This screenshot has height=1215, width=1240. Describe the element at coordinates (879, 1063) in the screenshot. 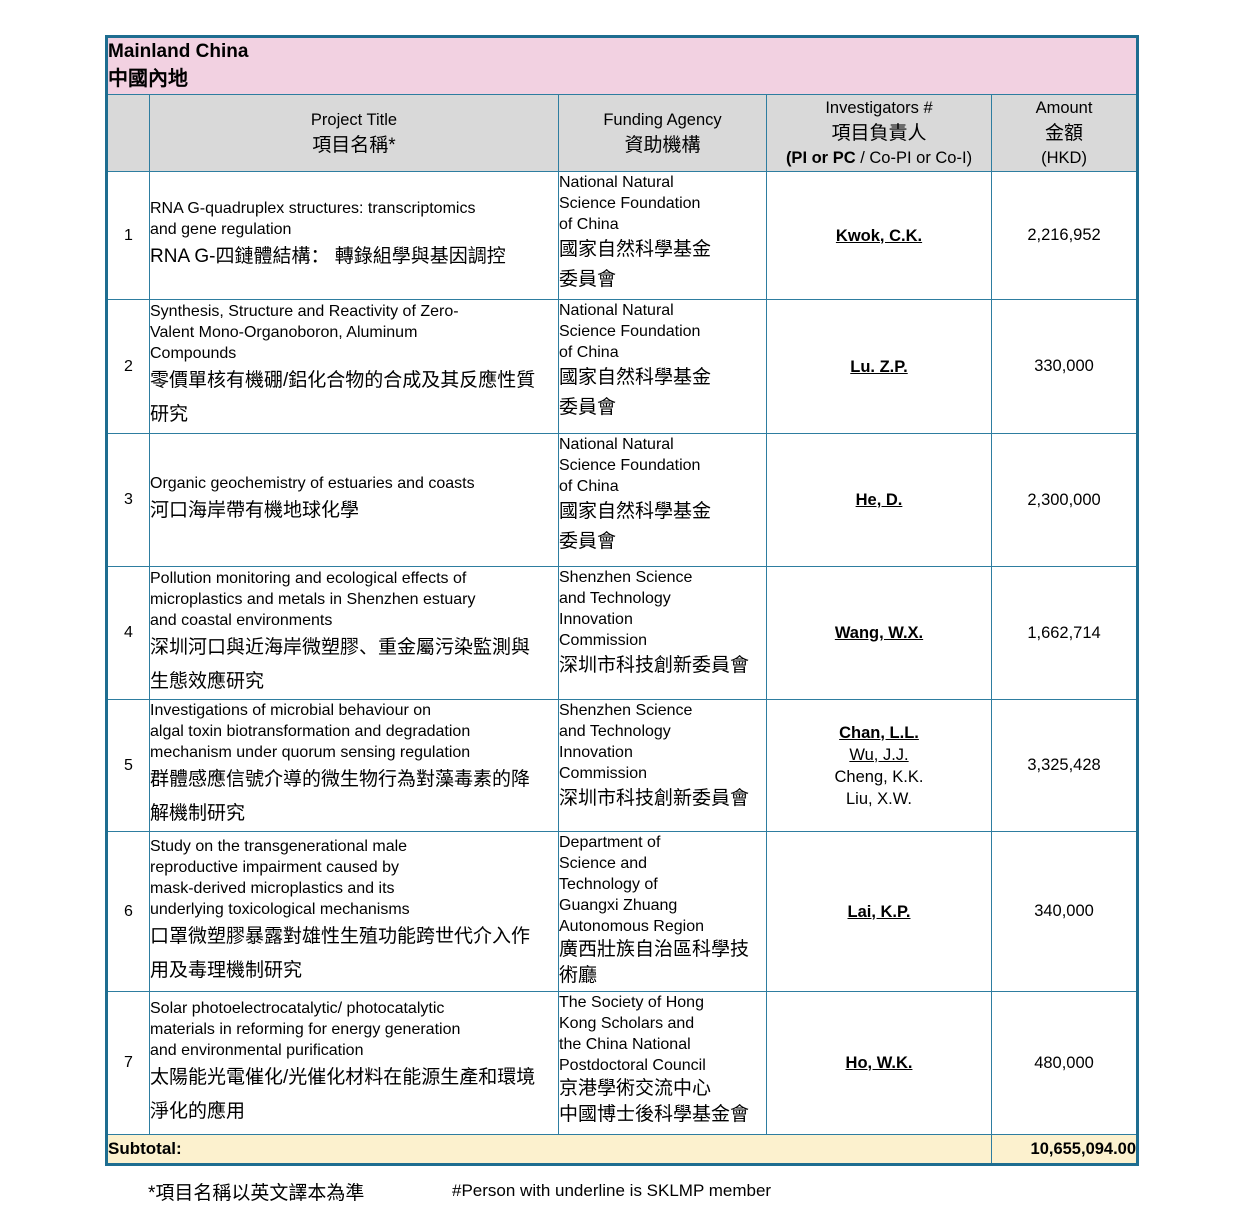

I see `investigator-name: Ho, W.K.` at that location.